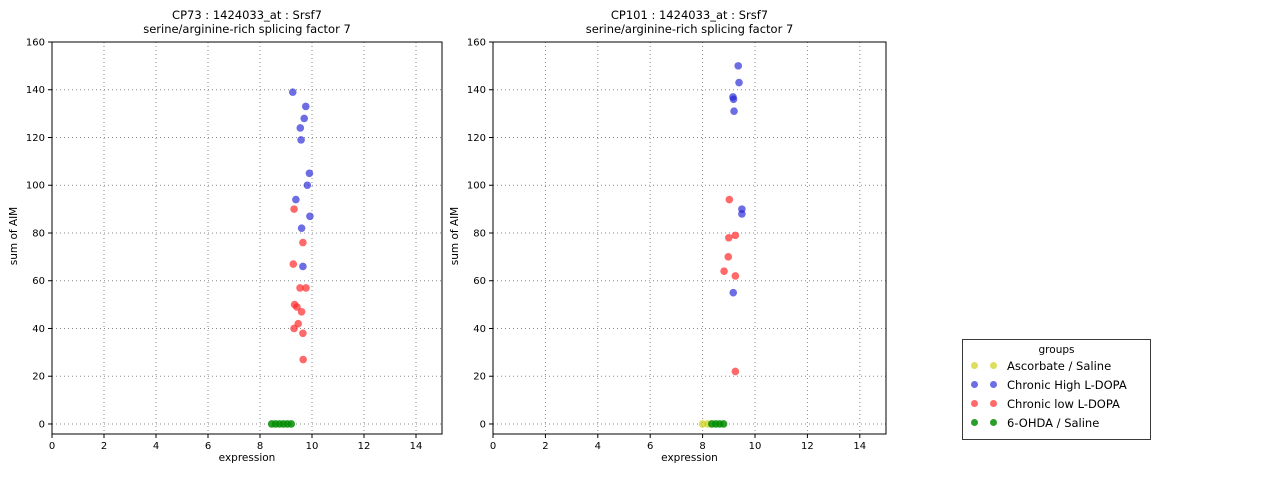 This screenshot has width=1280, height=480. Describe the element at coordinates (247, 28) in the screenshot. I see `plot1-title-line2: serine/arginine-rich splicing factor 7` at that location.